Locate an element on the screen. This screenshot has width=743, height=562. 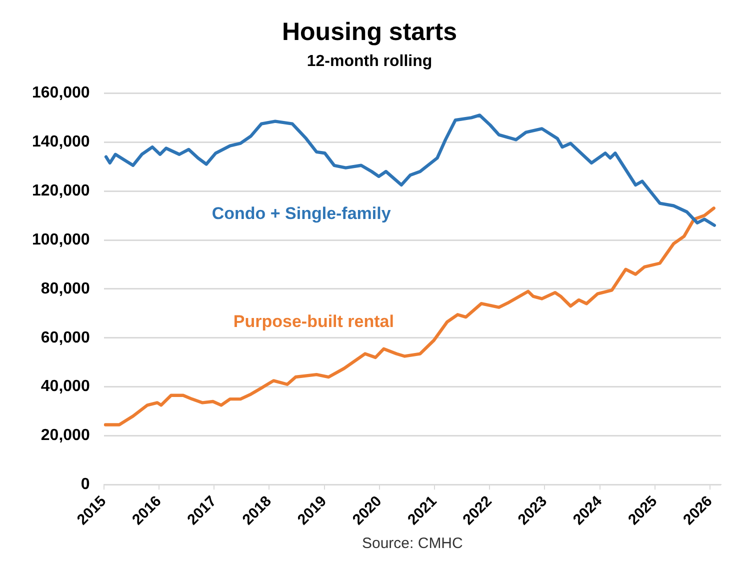
source-note: Source: CMHC is located at coordinates (413, 543).